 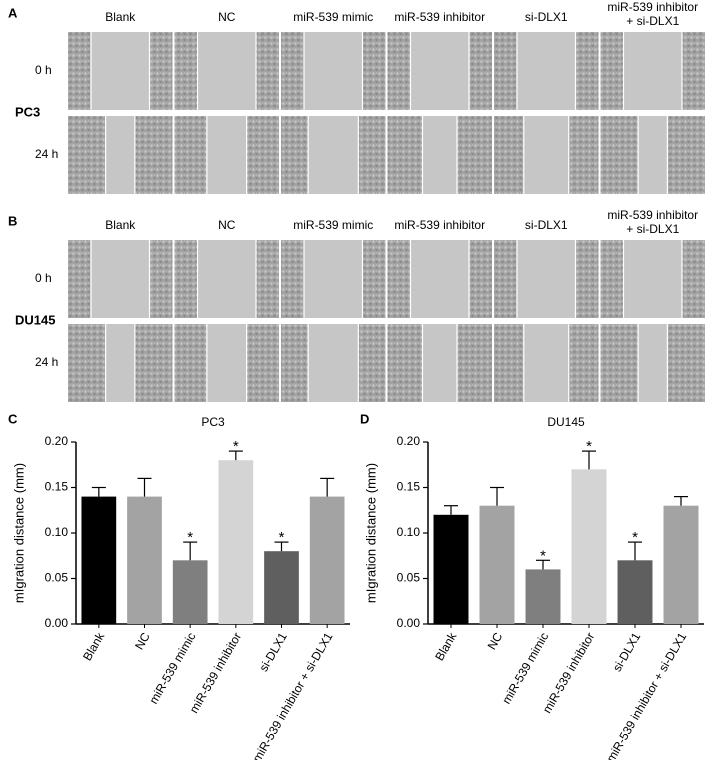 I want to click on panel-label: B, so click(x=12, y=220).